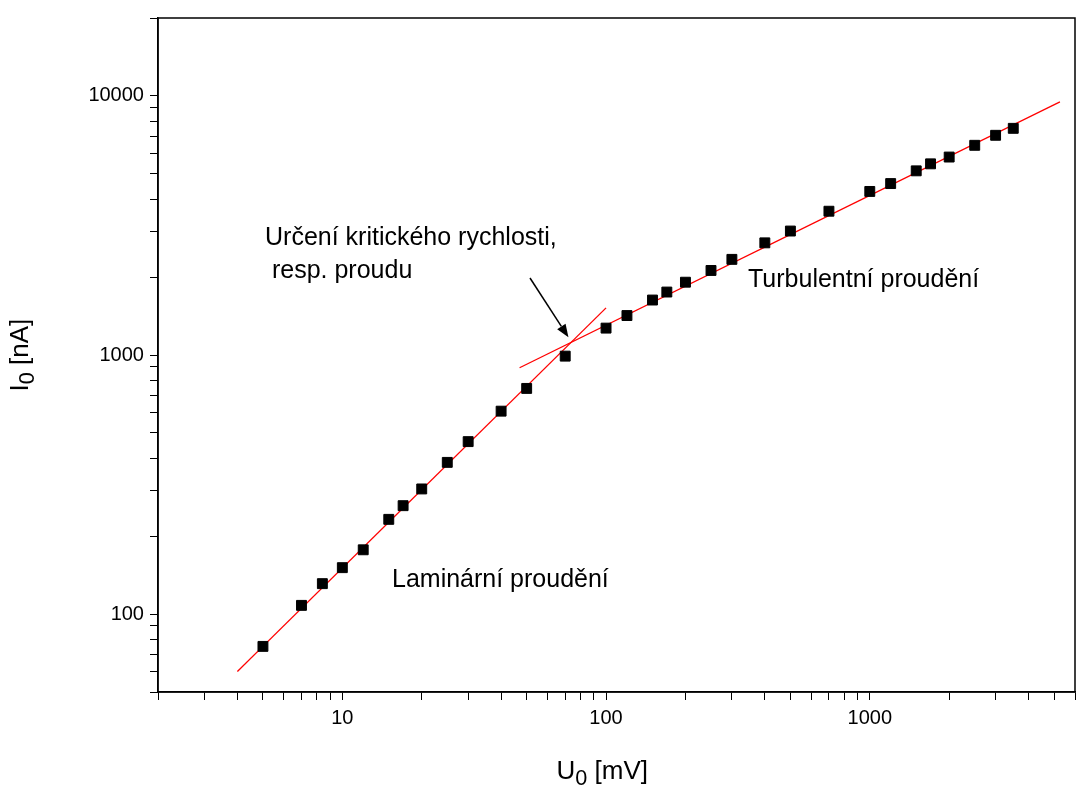 This screenshot has height=800, width=1083. I want to click on x-axis-title: U$_{0}$ [mV], so click(602, 773).